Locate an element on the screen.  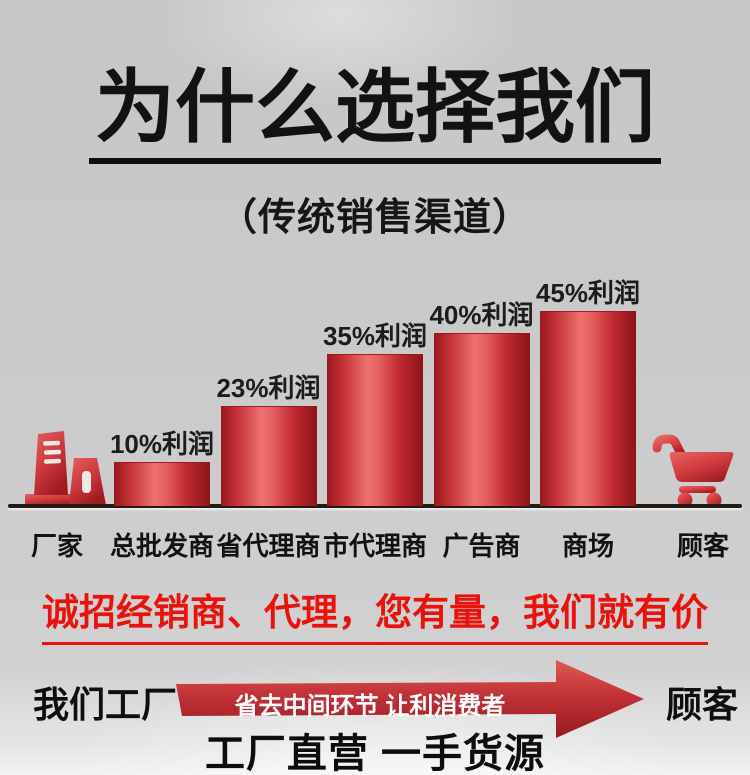
category-label: 广告商 is located at coordinates (481, 546).